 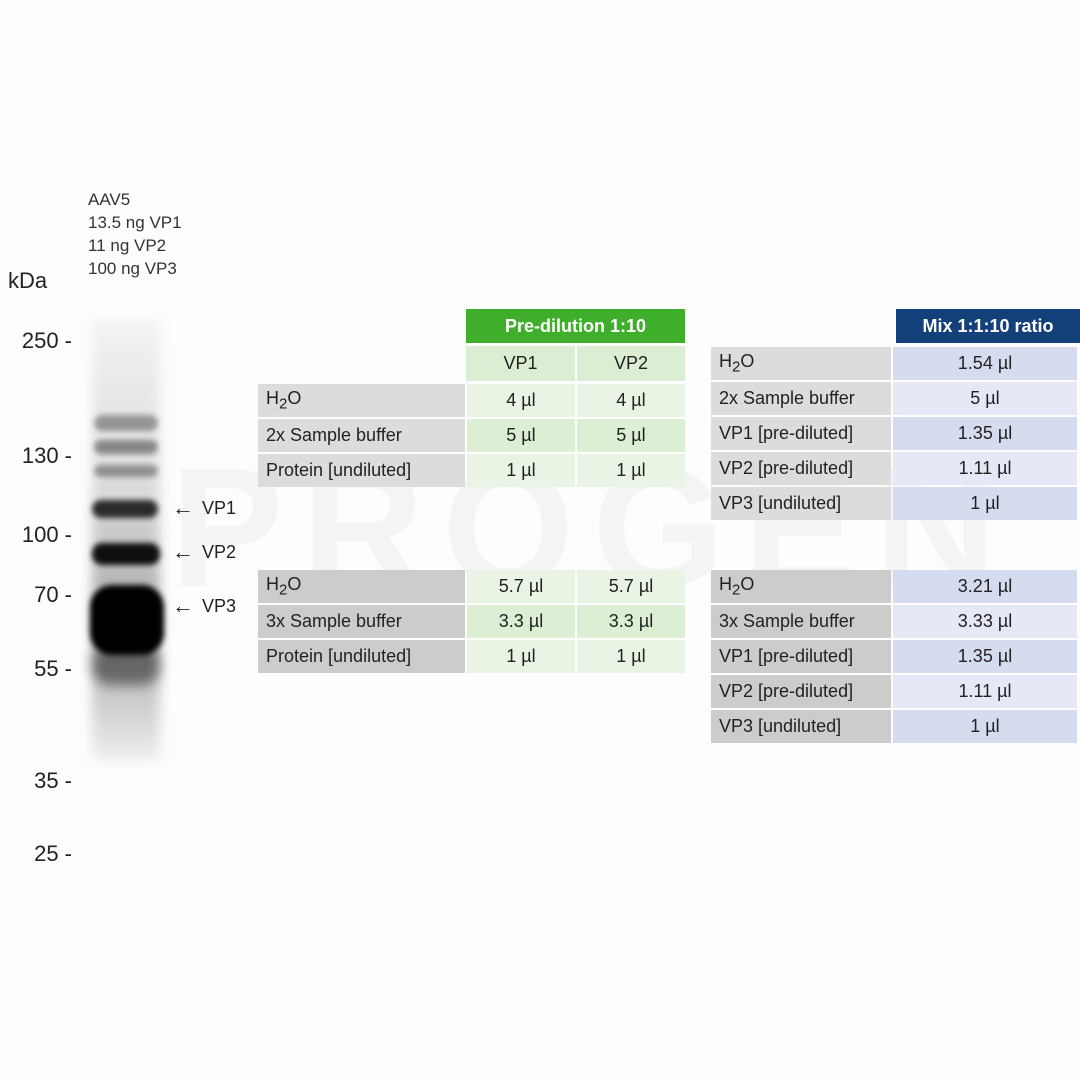 I want to click on vp1-cell: 5.7 µl, so click(x=521, y=586).